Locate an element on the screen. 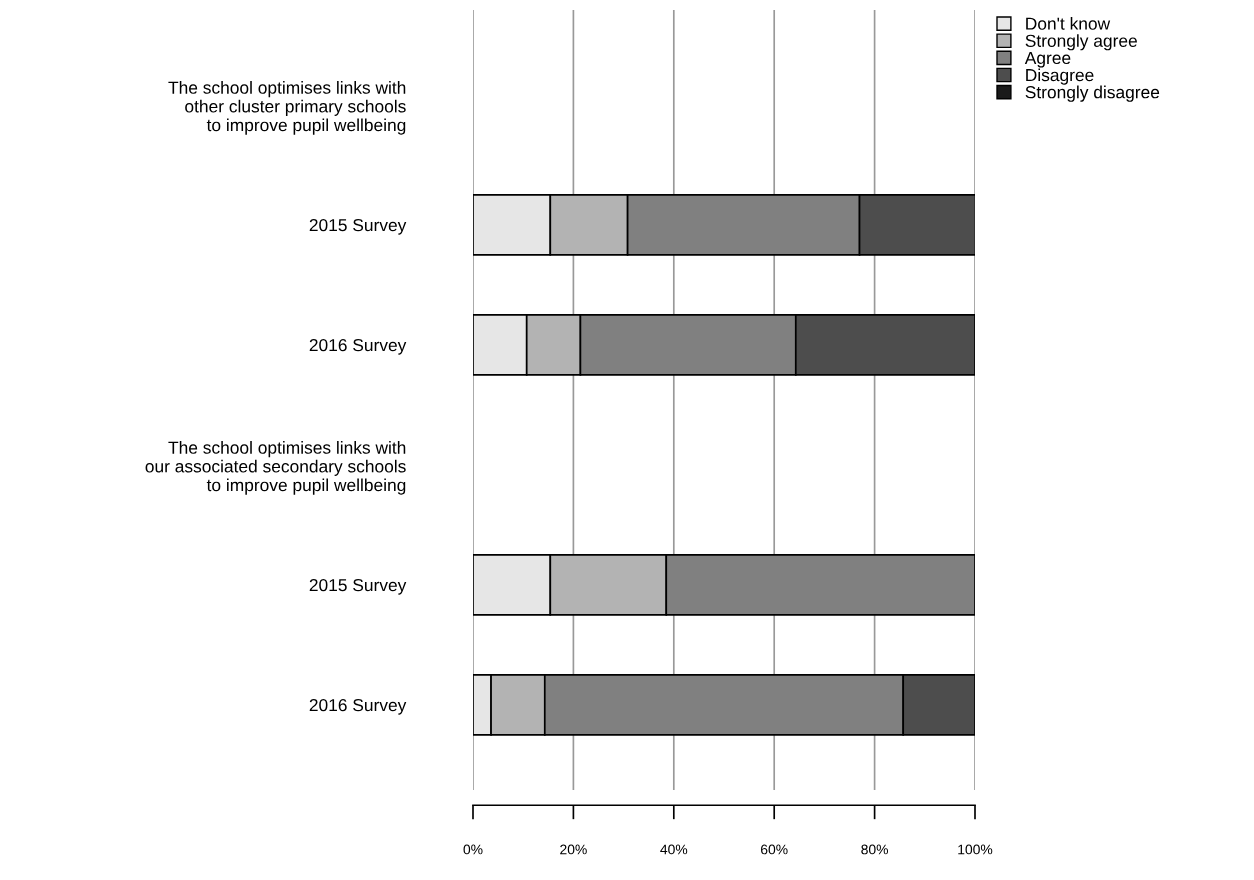 Image resolution: width=1254 pixels, height=880 pixels. y-tick-label: The school optimises links with our associated secondary schools to improve pupil wellbeing is located at coordinates (275, 468).